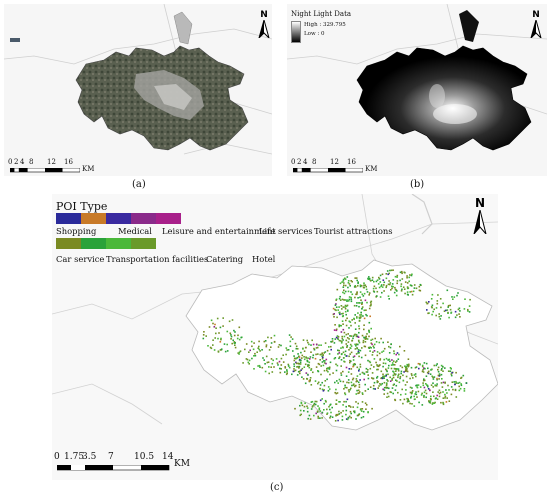 The height and width of the screenshot is (496, 550). I want to click on north-arrow-c: N, so click(480, 215).